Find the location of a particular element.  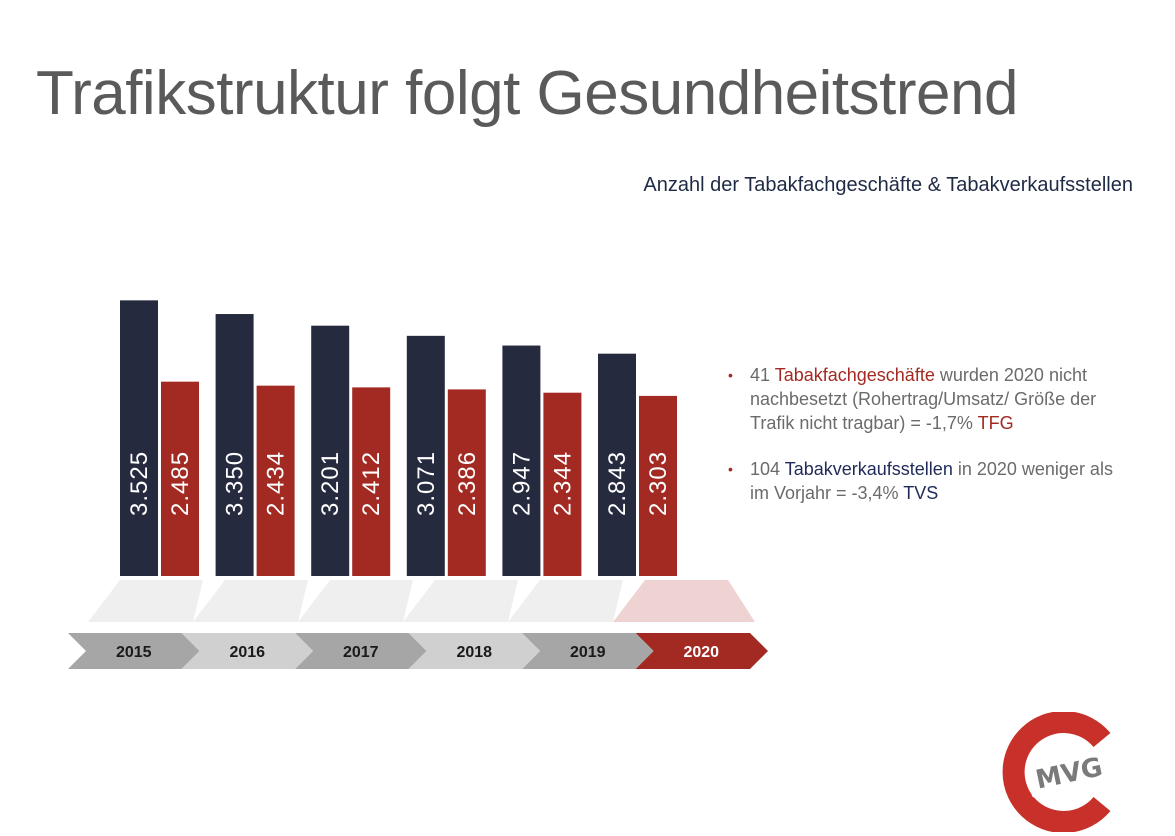

year-arrow-2019 is located at coordinates (588, 651).